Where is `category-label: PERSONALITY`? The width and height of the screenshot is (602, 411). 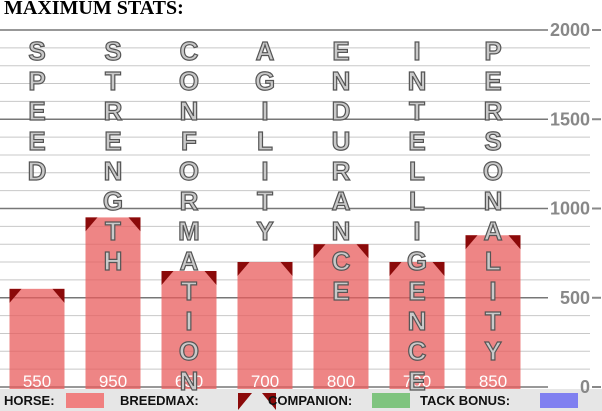 category-label: PERSONALITY is located at coordinates (492, 200).